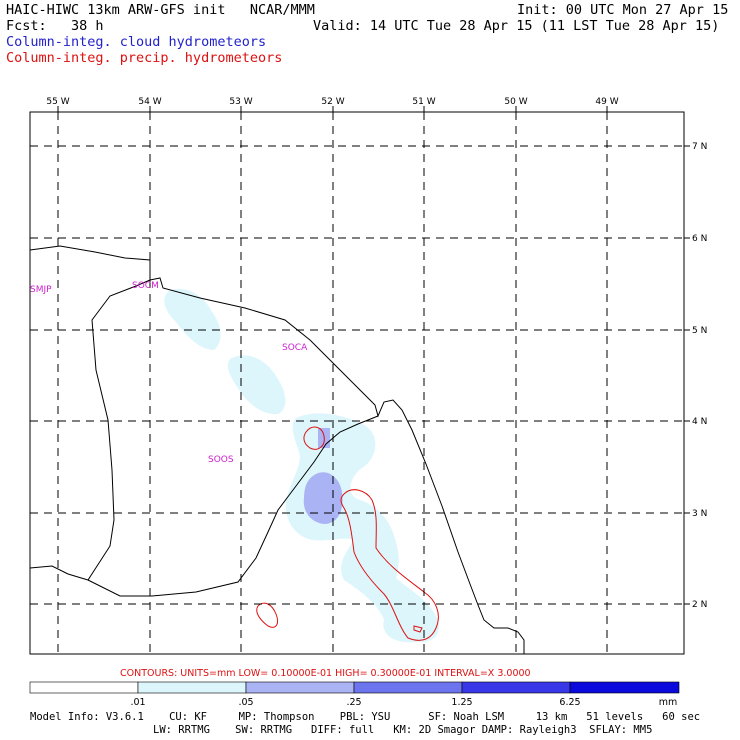 This screenshot has height=740, width=740. What do you see at coordinates (354, 687) in the screenshot?
I see `colorbar` at bounding box center [354, 687].